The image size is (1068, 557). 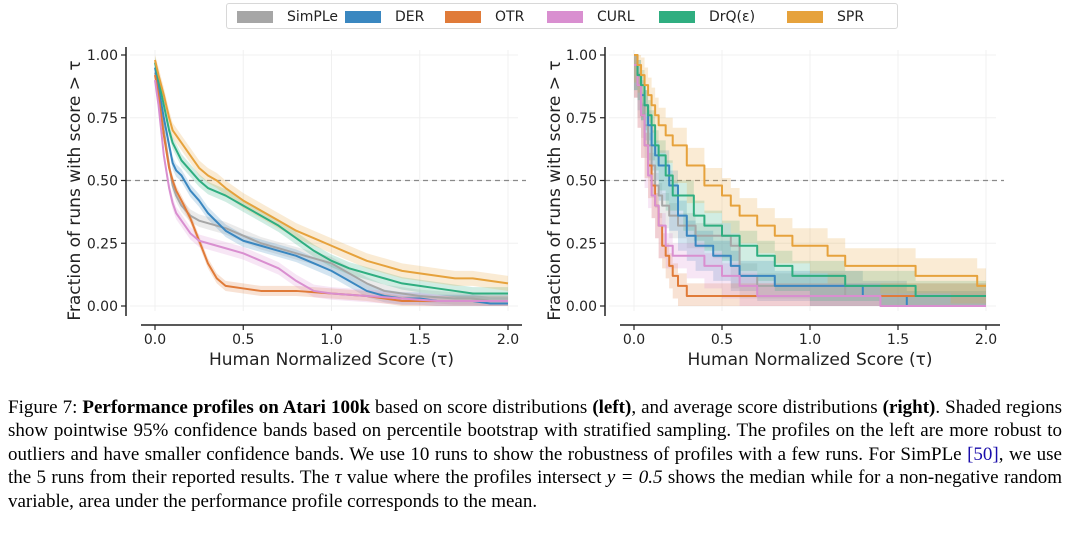 I want to click on legend-item: OTR, so click(x=484, y=17).